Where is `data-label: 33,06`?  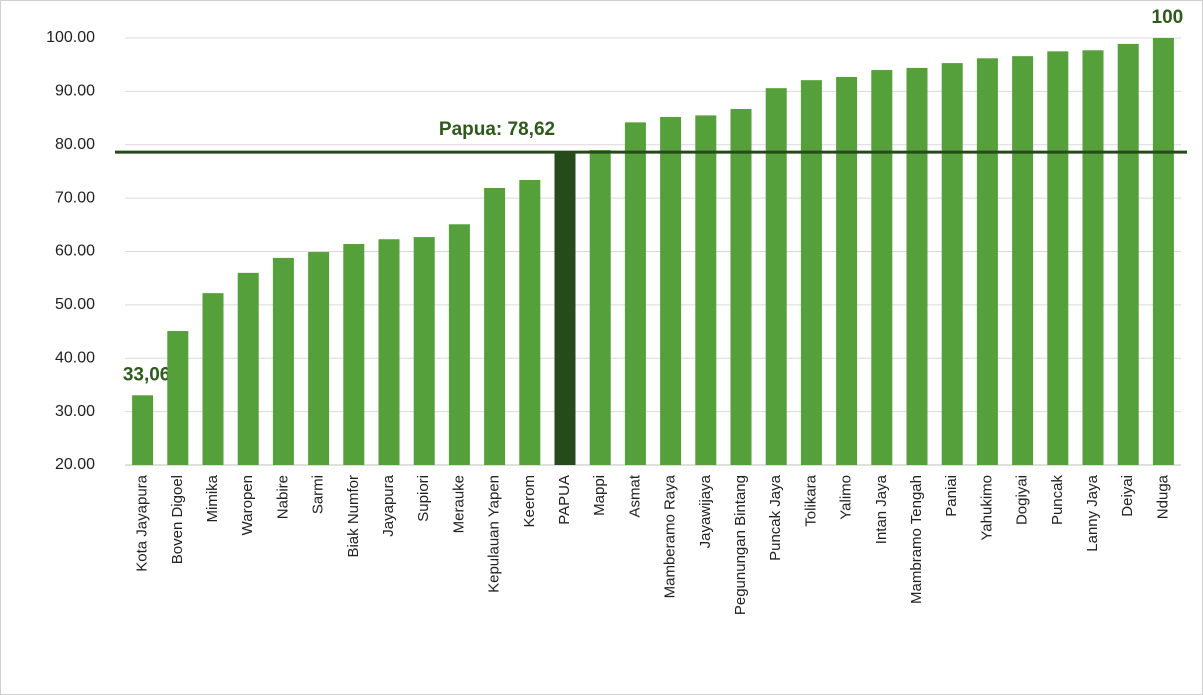
data-label: 33,06 is located at coordinates (147, 374).